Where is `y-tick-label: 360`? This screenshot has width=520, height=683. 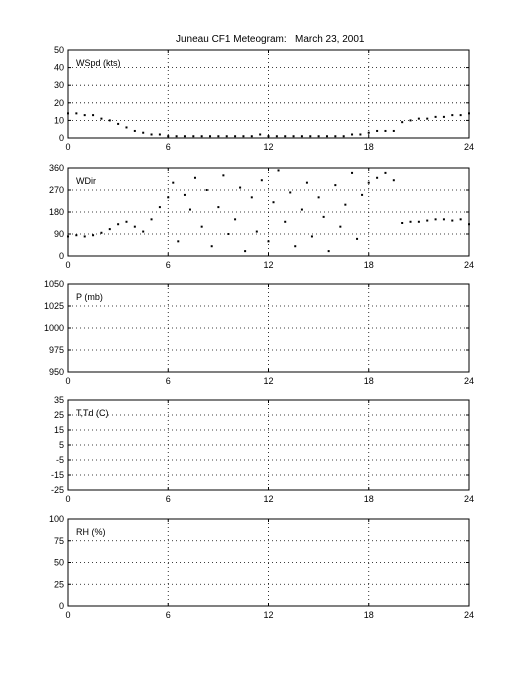 y-tick-label: 360 is located at coordinates (56, 168).